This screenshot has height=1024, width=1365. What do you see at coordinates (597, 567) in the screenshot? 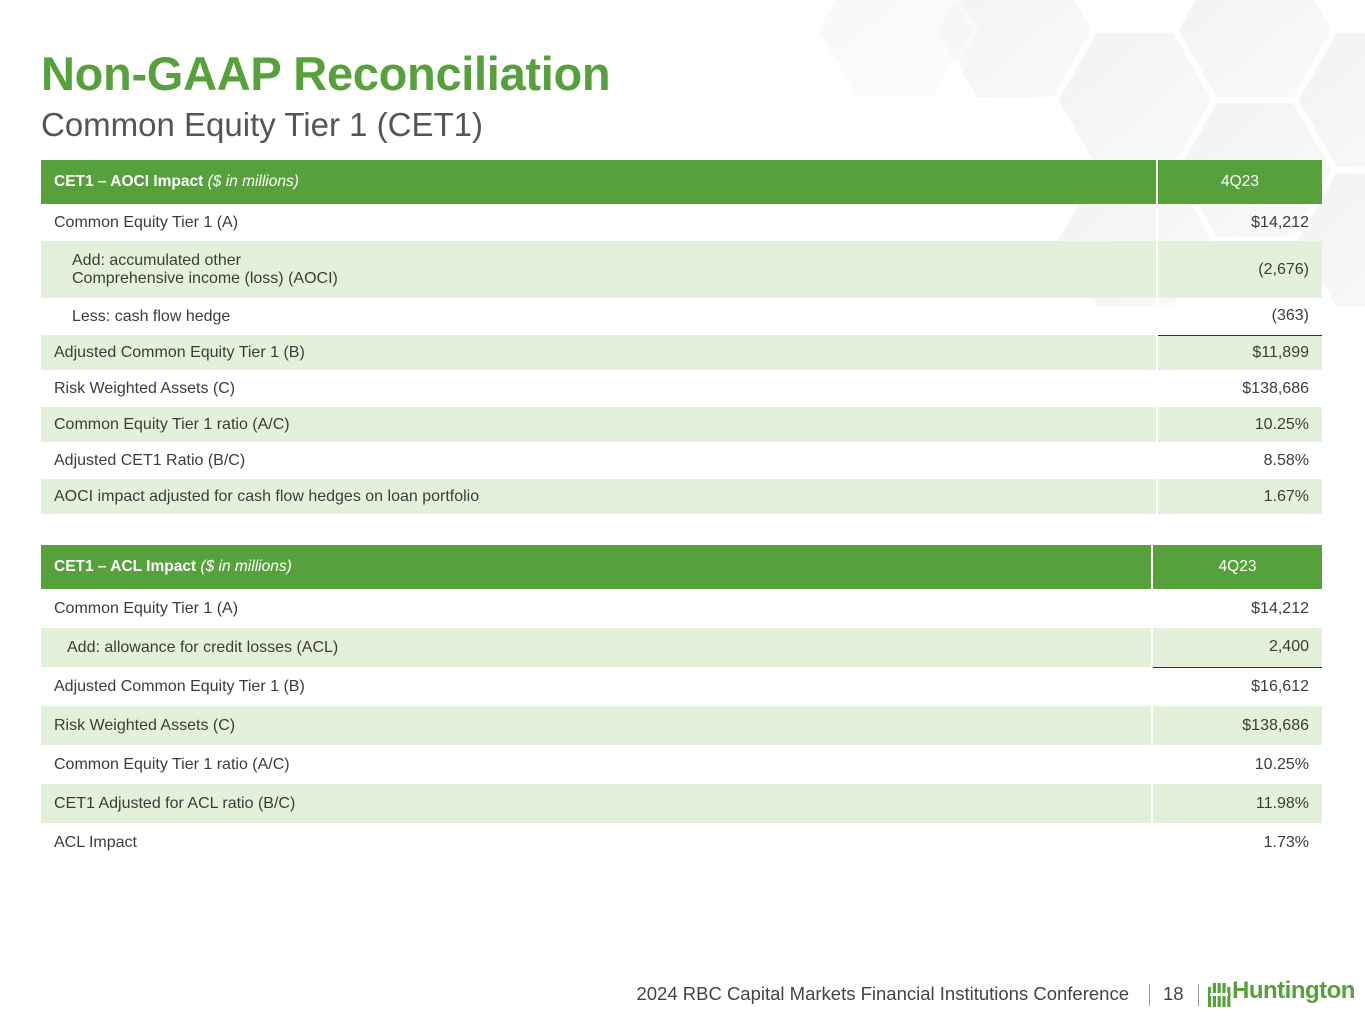
I see `table-header-label: CET1 – ACL Impact ($ in millions)` at bounding box center [597, 567].